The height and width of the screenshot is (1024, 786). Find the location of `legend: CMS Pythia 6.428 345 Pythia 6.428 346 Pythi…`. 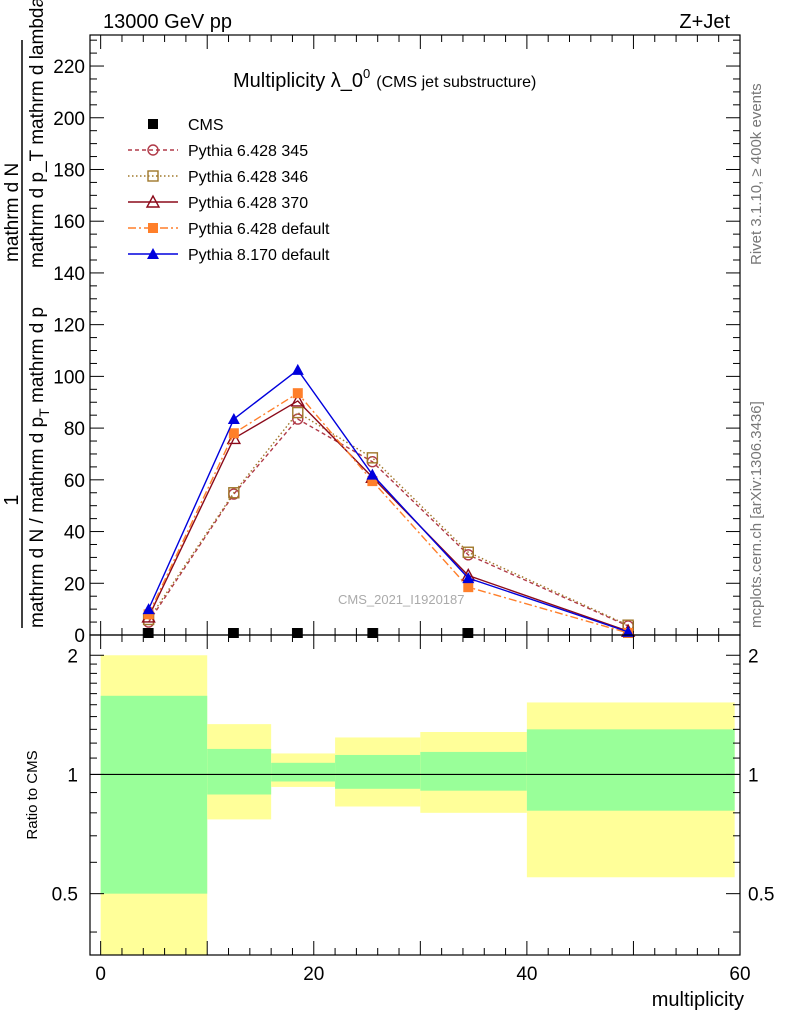

legend: CMS Pythia 6.428 345 Pythia 6.428 346 Pythi… is located at coordinates (229, 190).